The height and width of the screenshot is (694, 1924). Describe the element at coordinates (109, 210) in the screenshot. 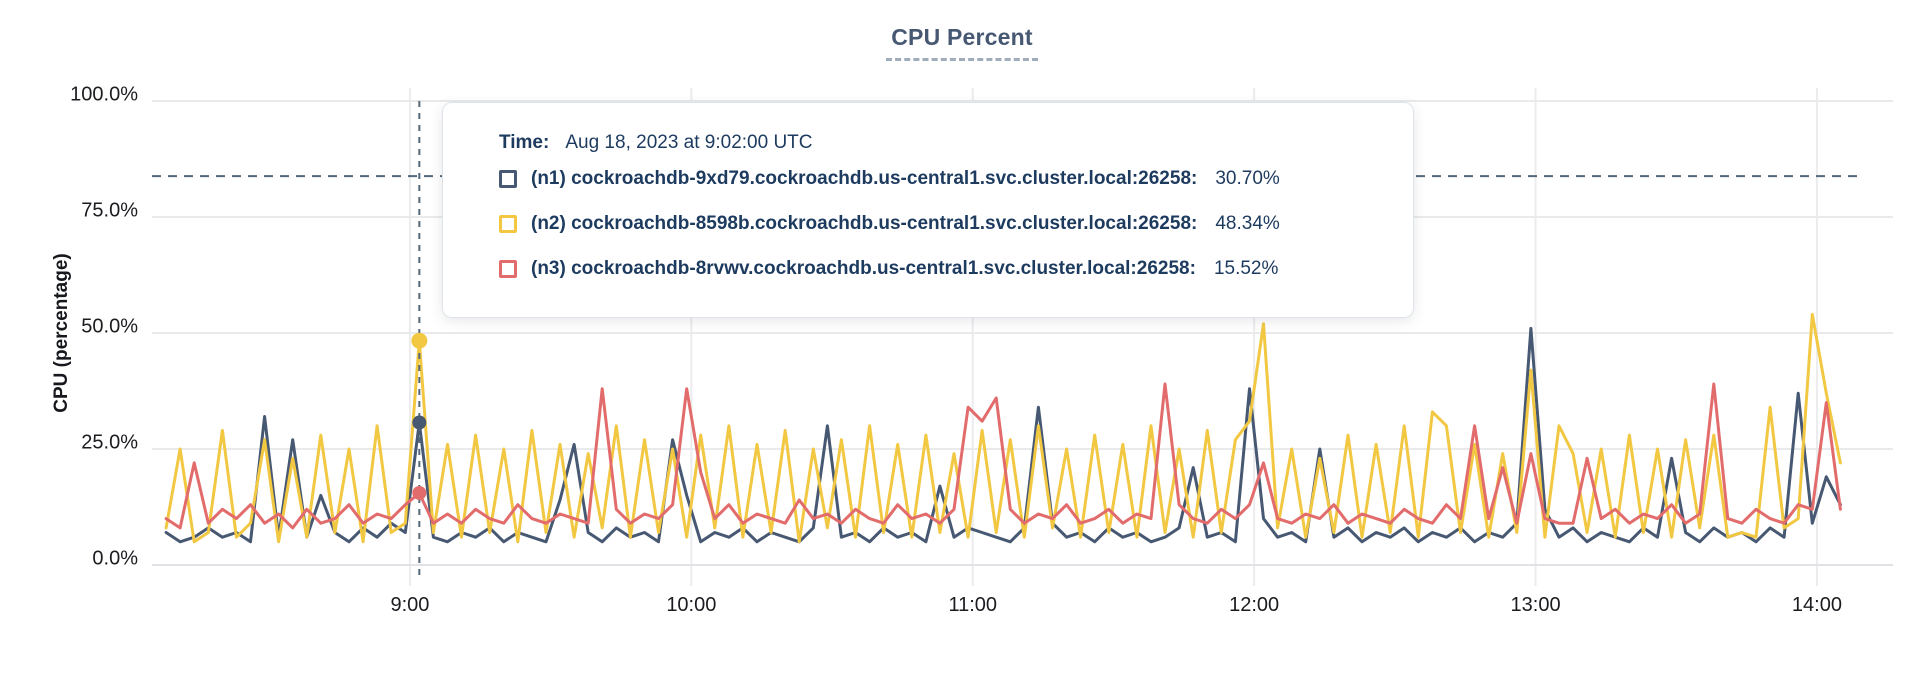

I see `y-axis-tick-label: 75.0%` at that location.